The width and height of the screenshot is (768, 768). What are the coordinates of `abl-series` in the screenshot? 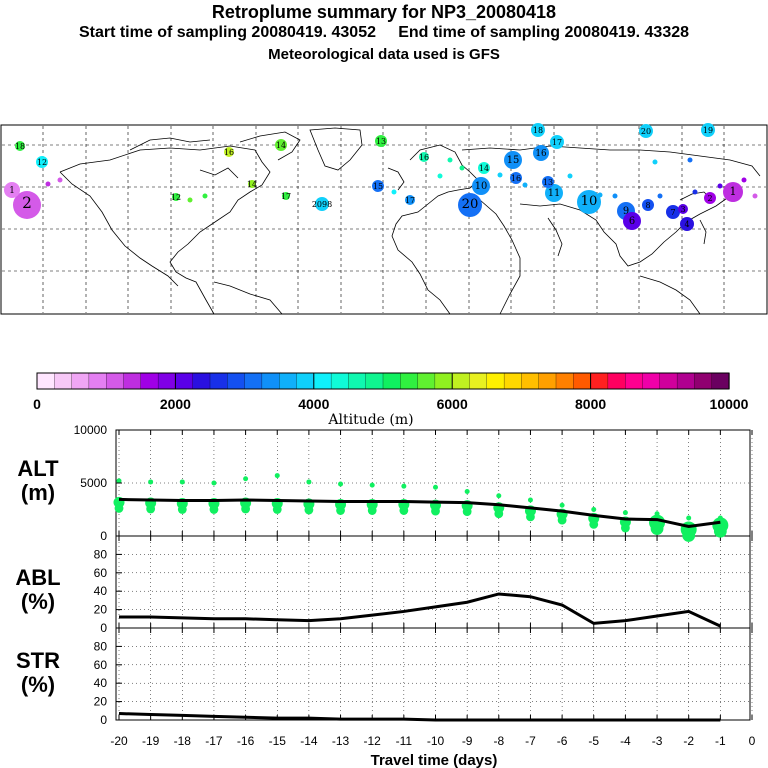 It's located at (420, 610).